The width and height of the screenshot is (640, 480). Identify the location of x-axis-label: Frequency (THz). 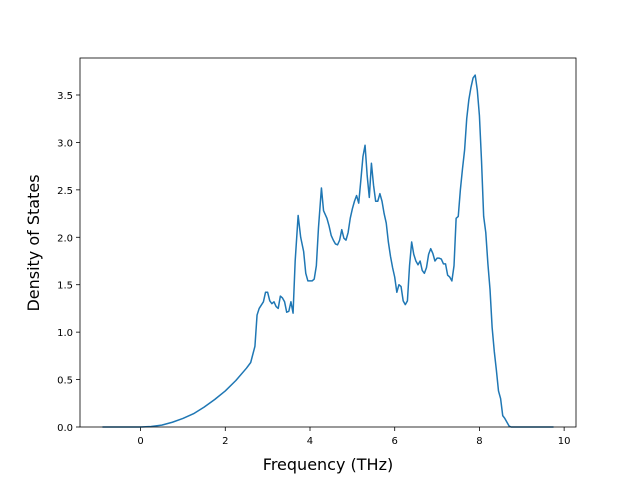
(328, 464).